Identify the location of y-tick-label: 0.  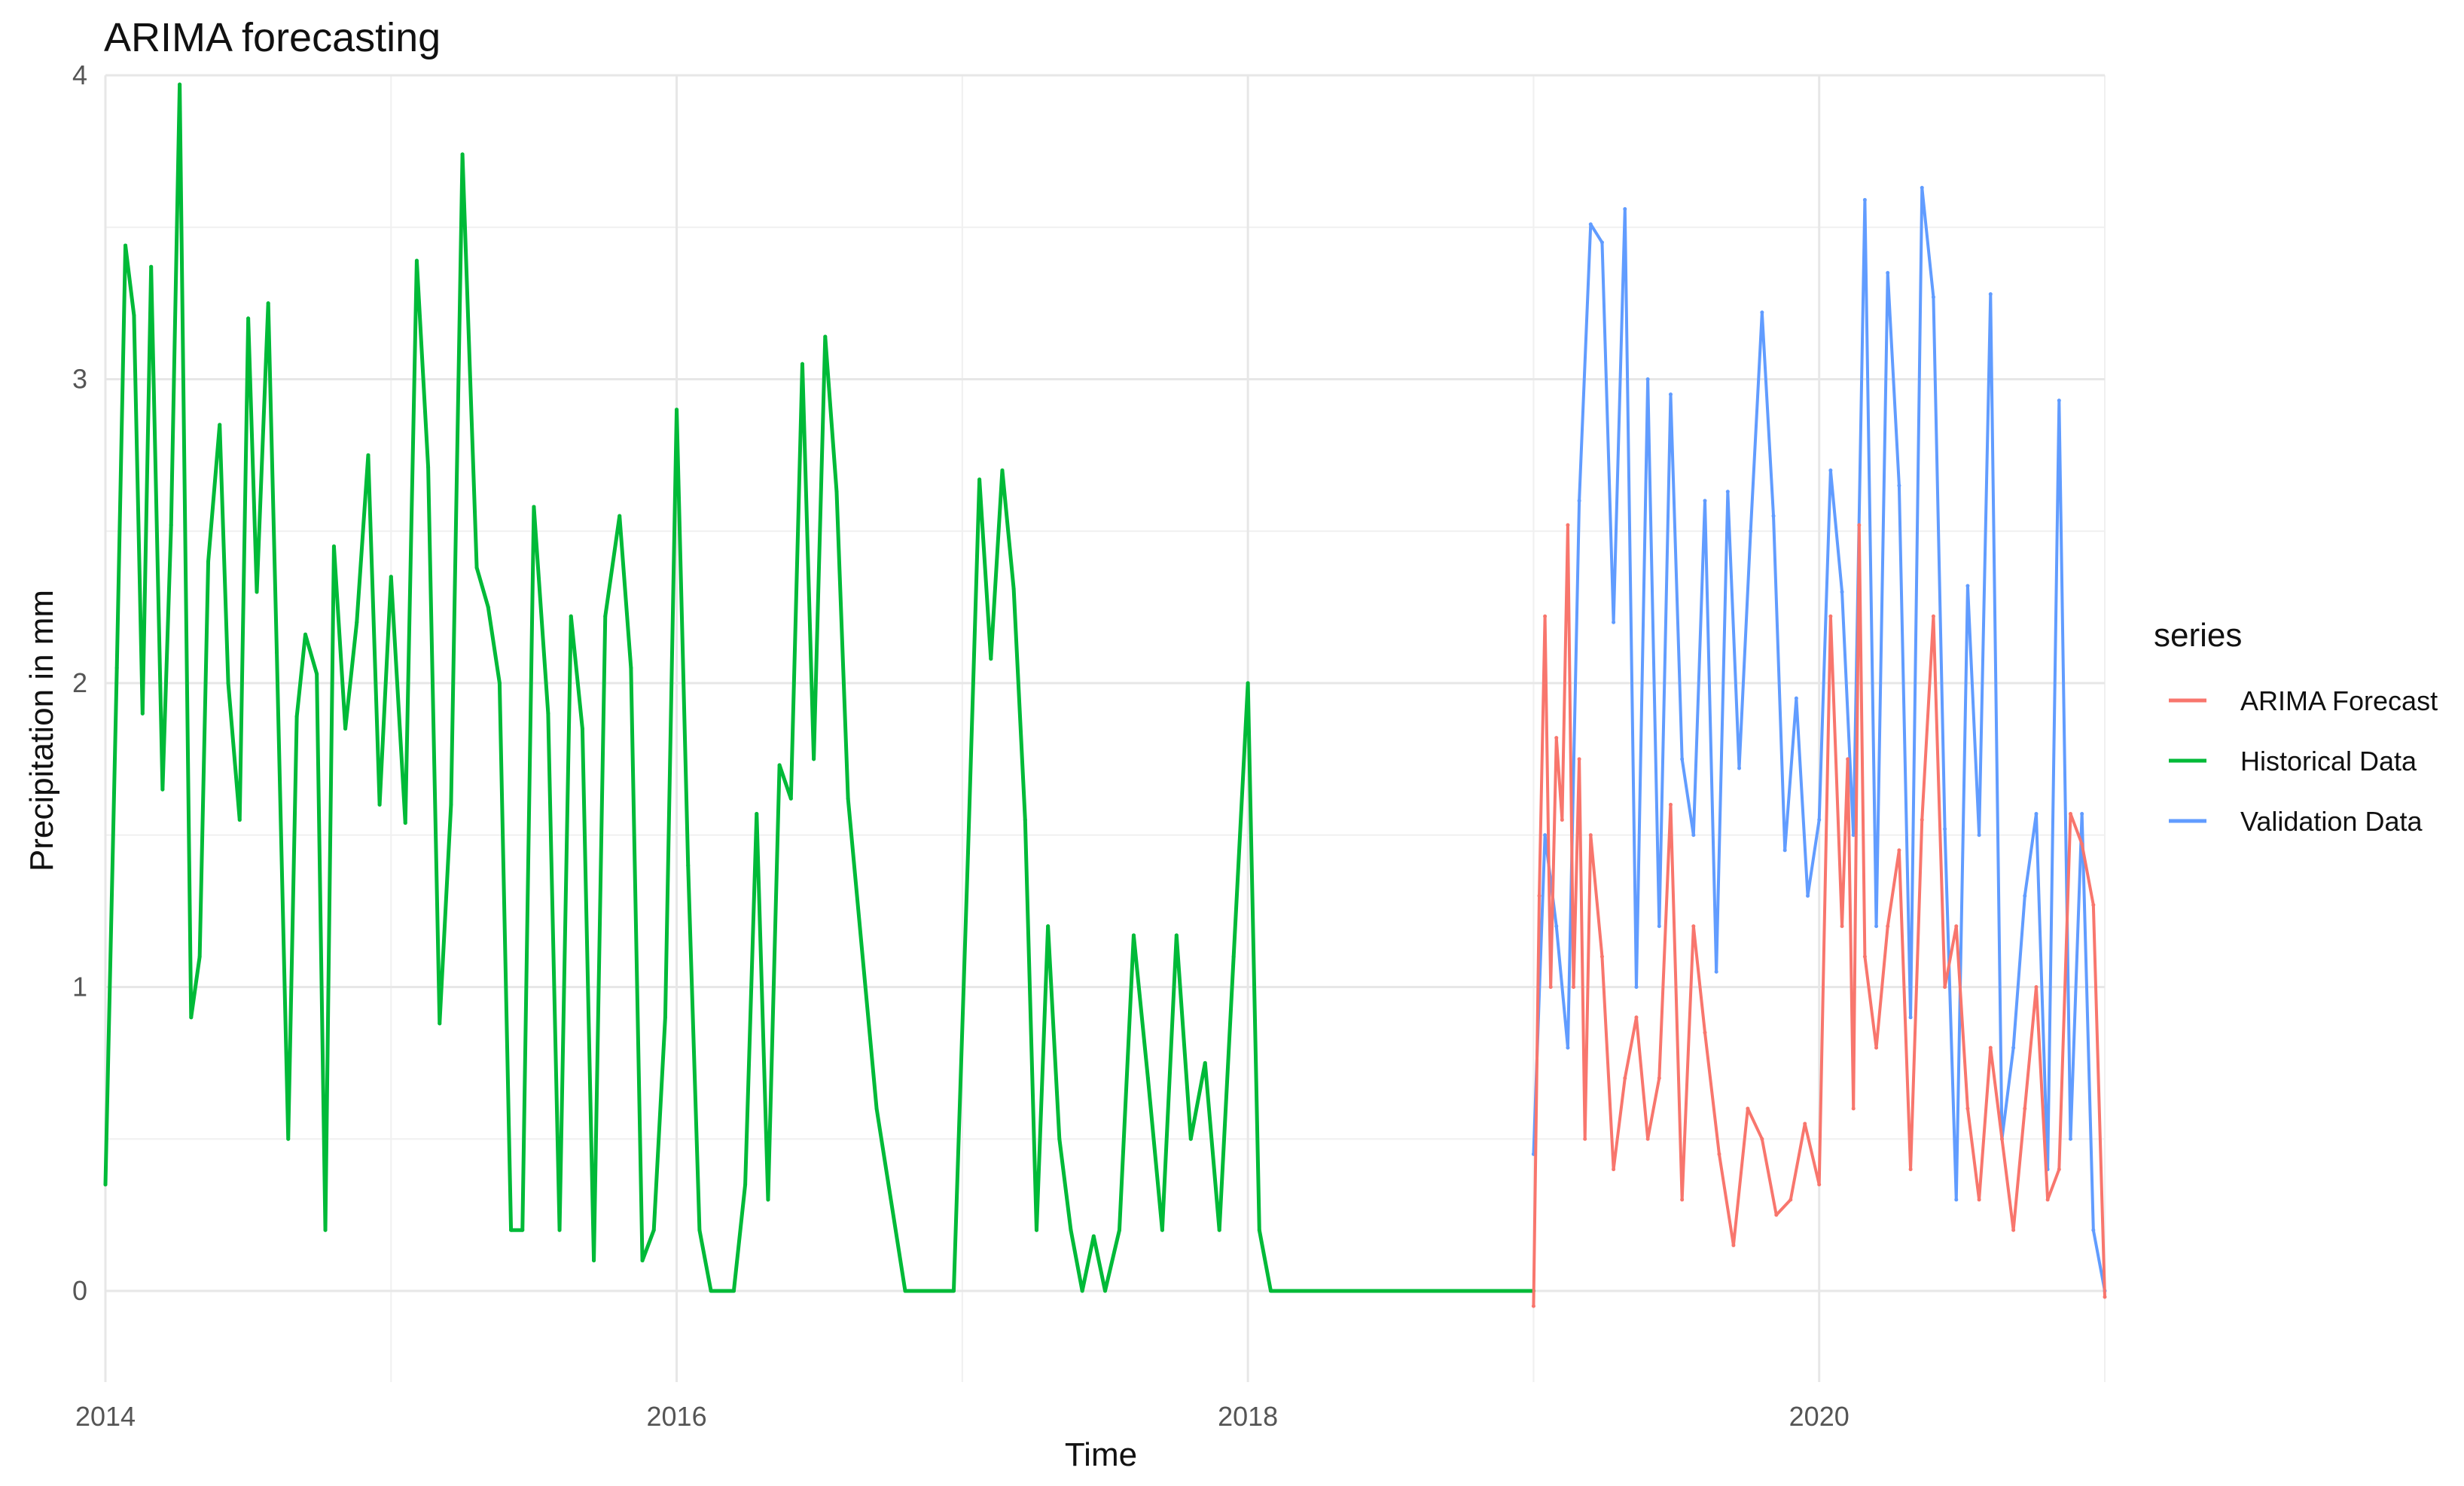
(79, 1290).